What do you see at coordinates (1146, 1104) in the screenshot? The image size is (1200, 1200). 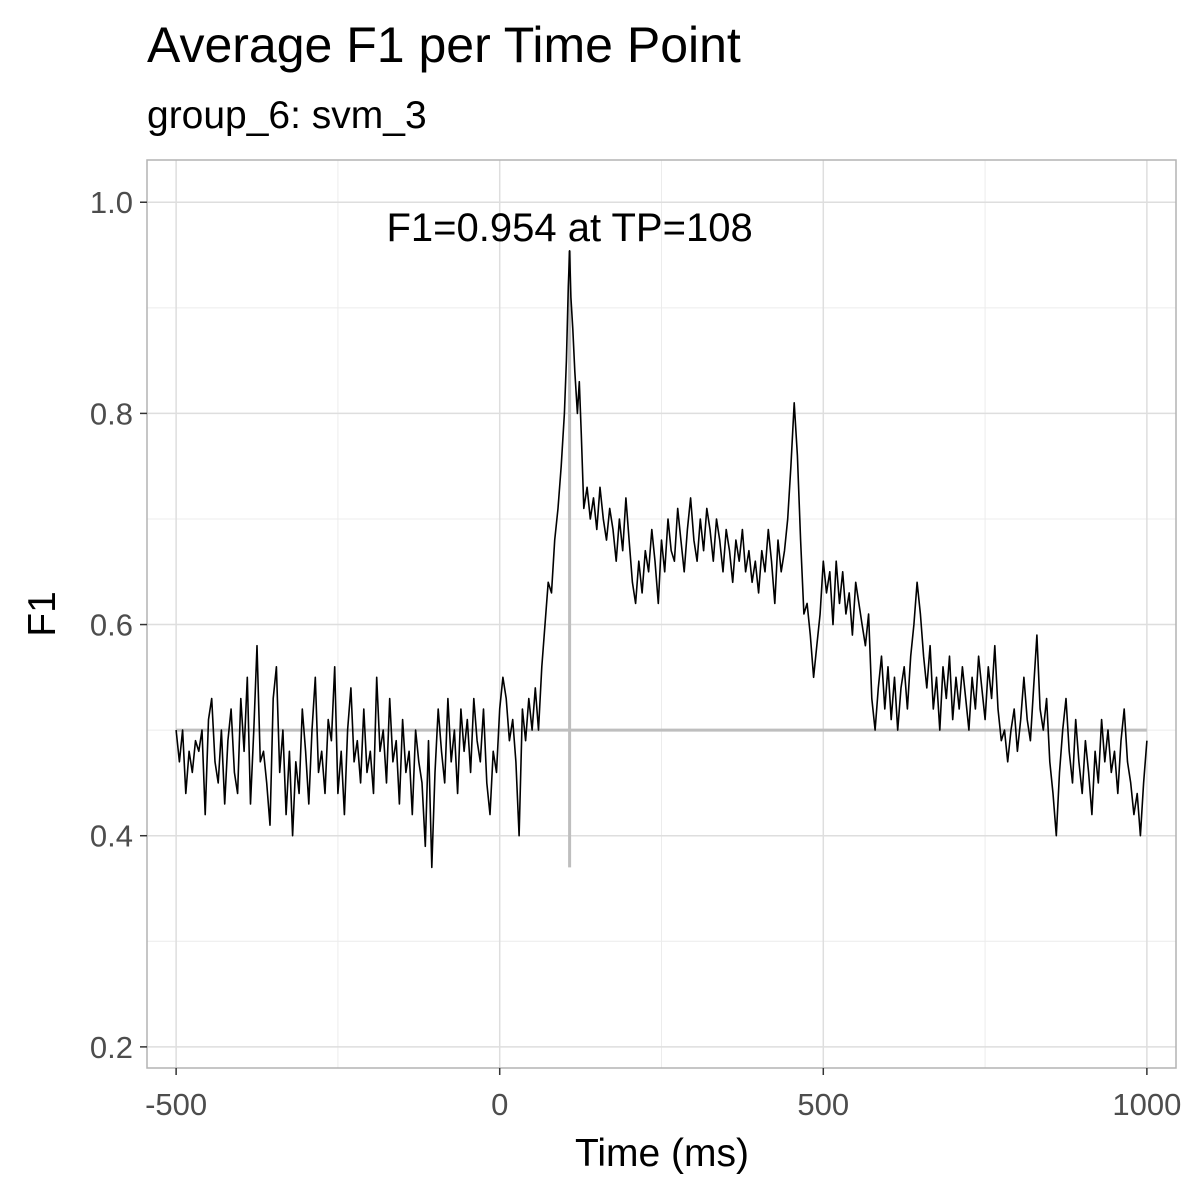 I see `x-tick-label: 1000` at bounding box center [1146, 1104].